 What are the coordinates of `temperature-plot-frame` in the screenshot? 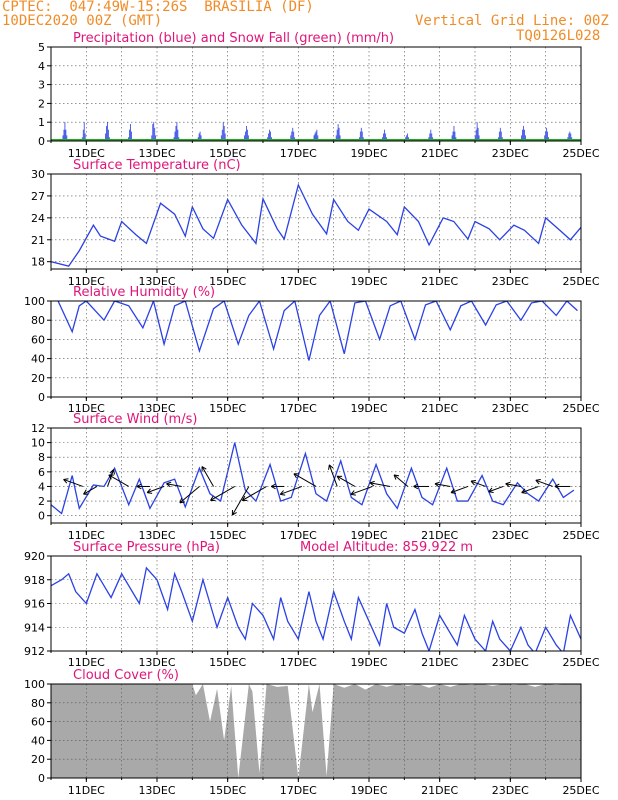 It's located at (316, 221).